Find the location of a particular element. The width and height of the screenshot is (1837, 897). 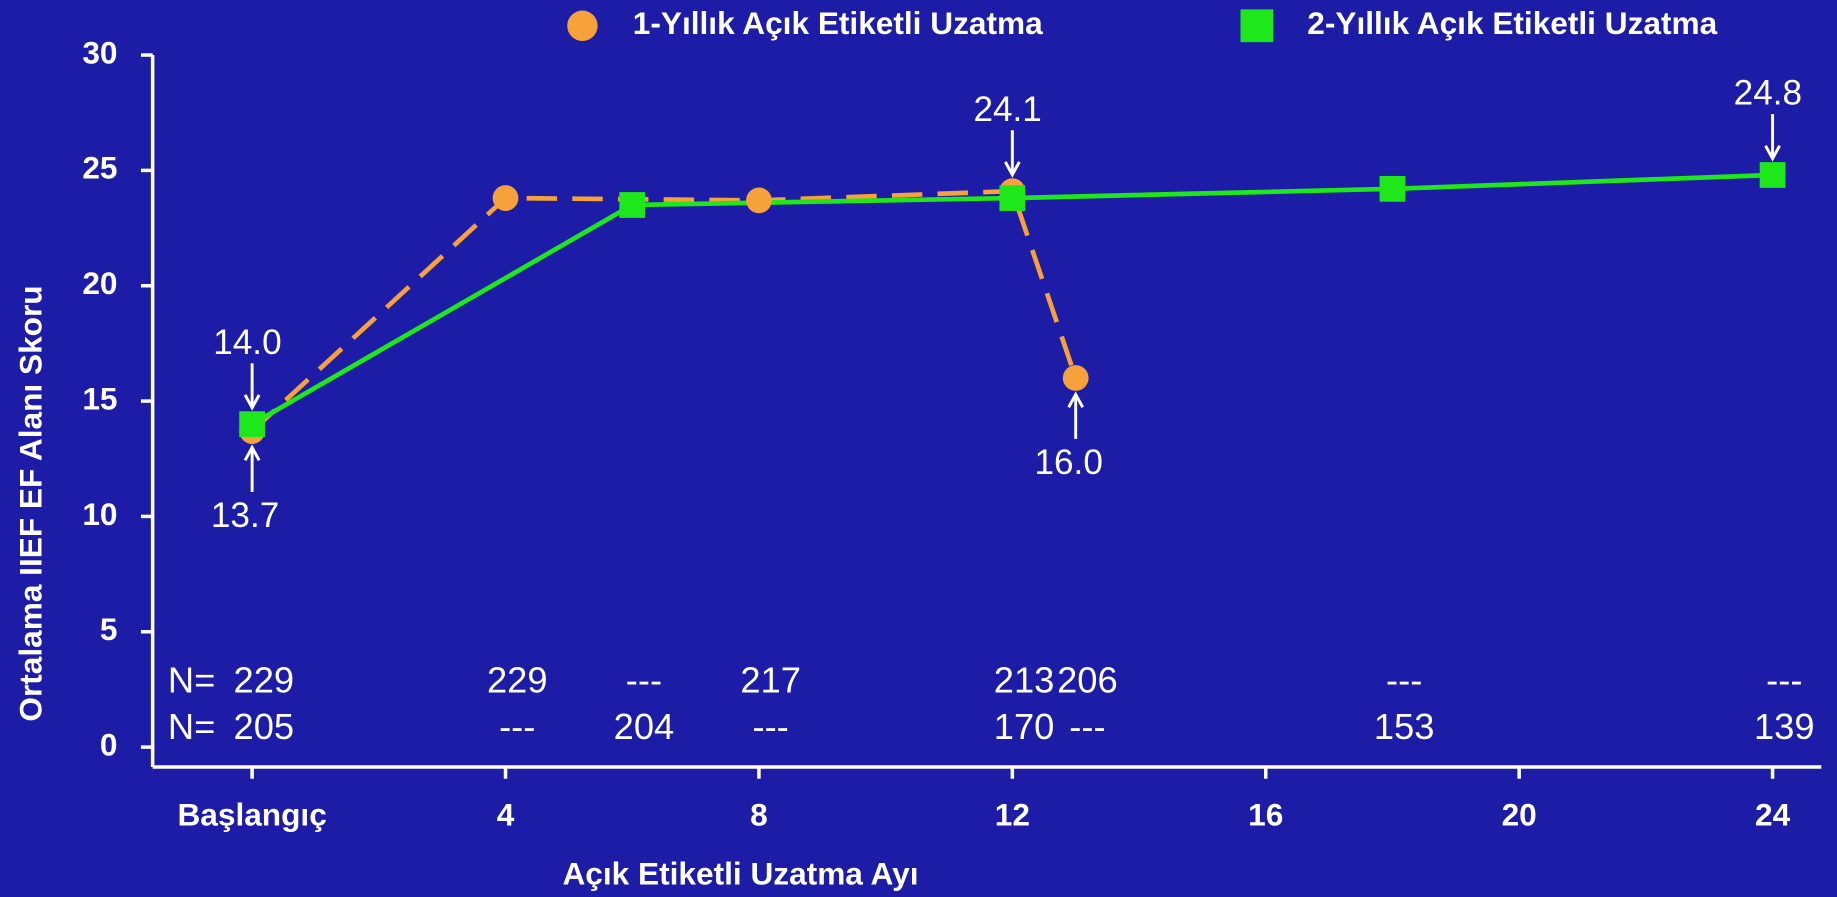

y-tick-label: 5 is located at coordinates (109, 629).